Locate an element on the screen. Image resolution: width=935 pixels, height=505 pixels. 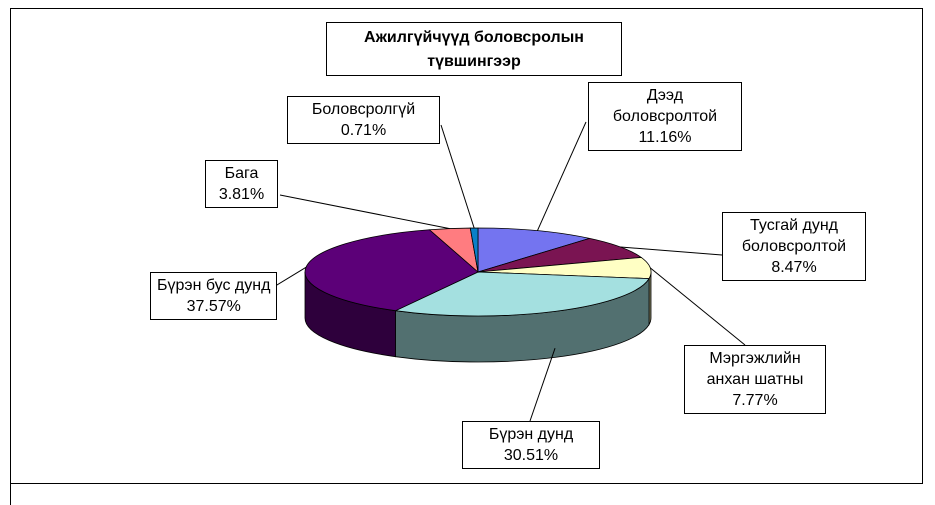
data-label: Тусгай дунд боловсролтой 8.47% is located at coordinates (794, 246).